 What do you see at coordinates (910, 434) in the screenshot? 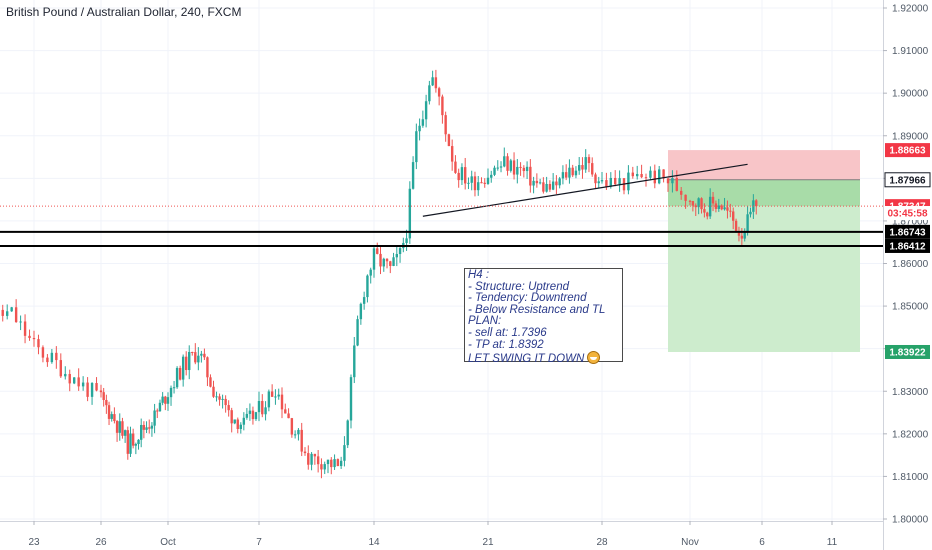
I see `y-tick-label: 1.82000` at bounding box center [910, 434].